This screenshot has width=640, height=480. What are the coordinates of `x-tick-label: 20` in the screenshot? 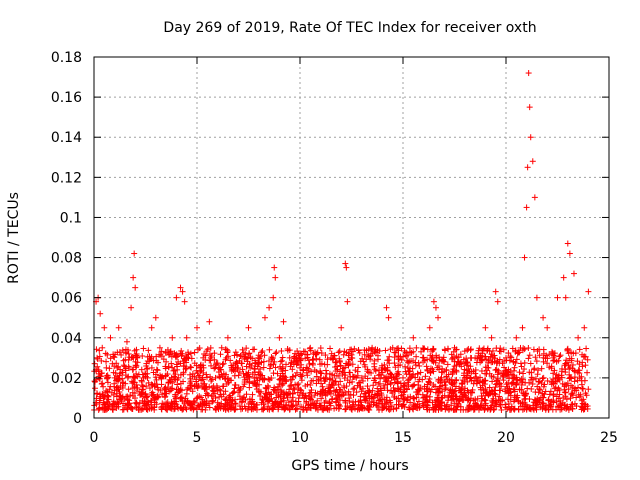 It's located at (506, 438).